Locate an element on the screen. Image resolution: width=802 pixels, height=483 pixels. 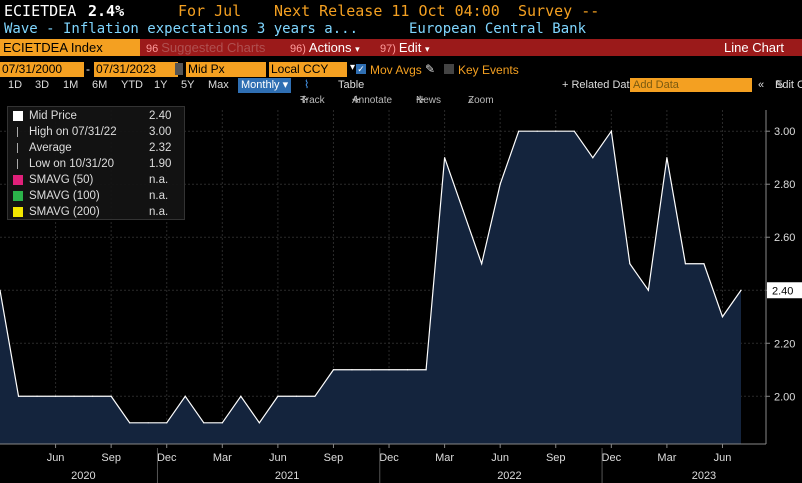
chevron-down-icon: ▾ is located at coordinates (353, 67).